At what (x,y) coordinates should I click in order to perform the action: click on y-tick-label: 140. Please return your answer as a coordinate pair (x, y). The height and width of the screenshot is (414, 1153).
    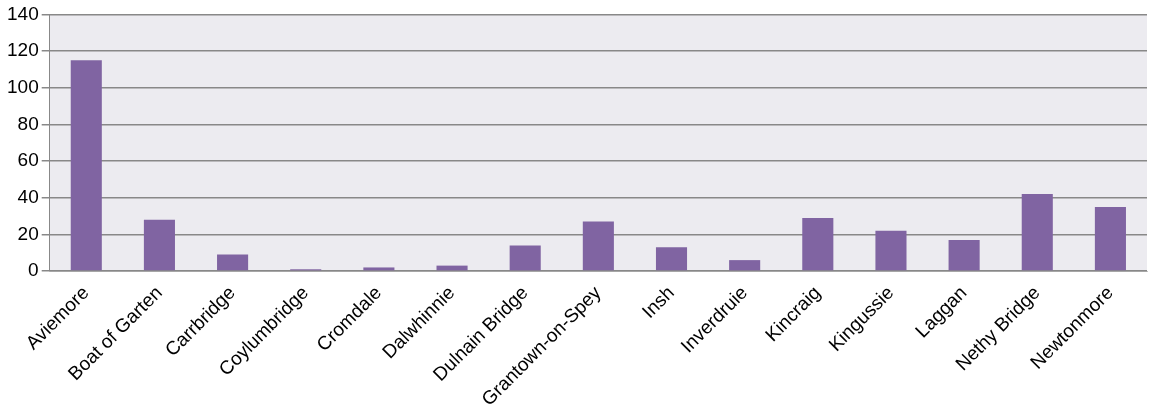
    Looking at the image, I should click on (23, 13).